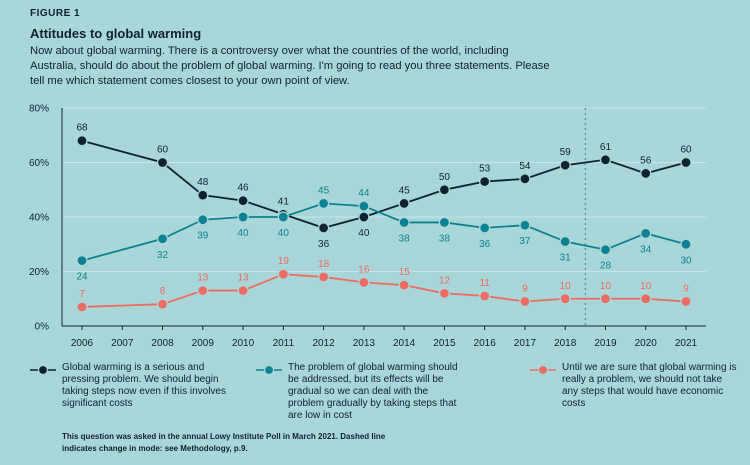  Describe the element at coordinates (163, 291) in the screenshot. I see `data-label-3: 8` at that location.